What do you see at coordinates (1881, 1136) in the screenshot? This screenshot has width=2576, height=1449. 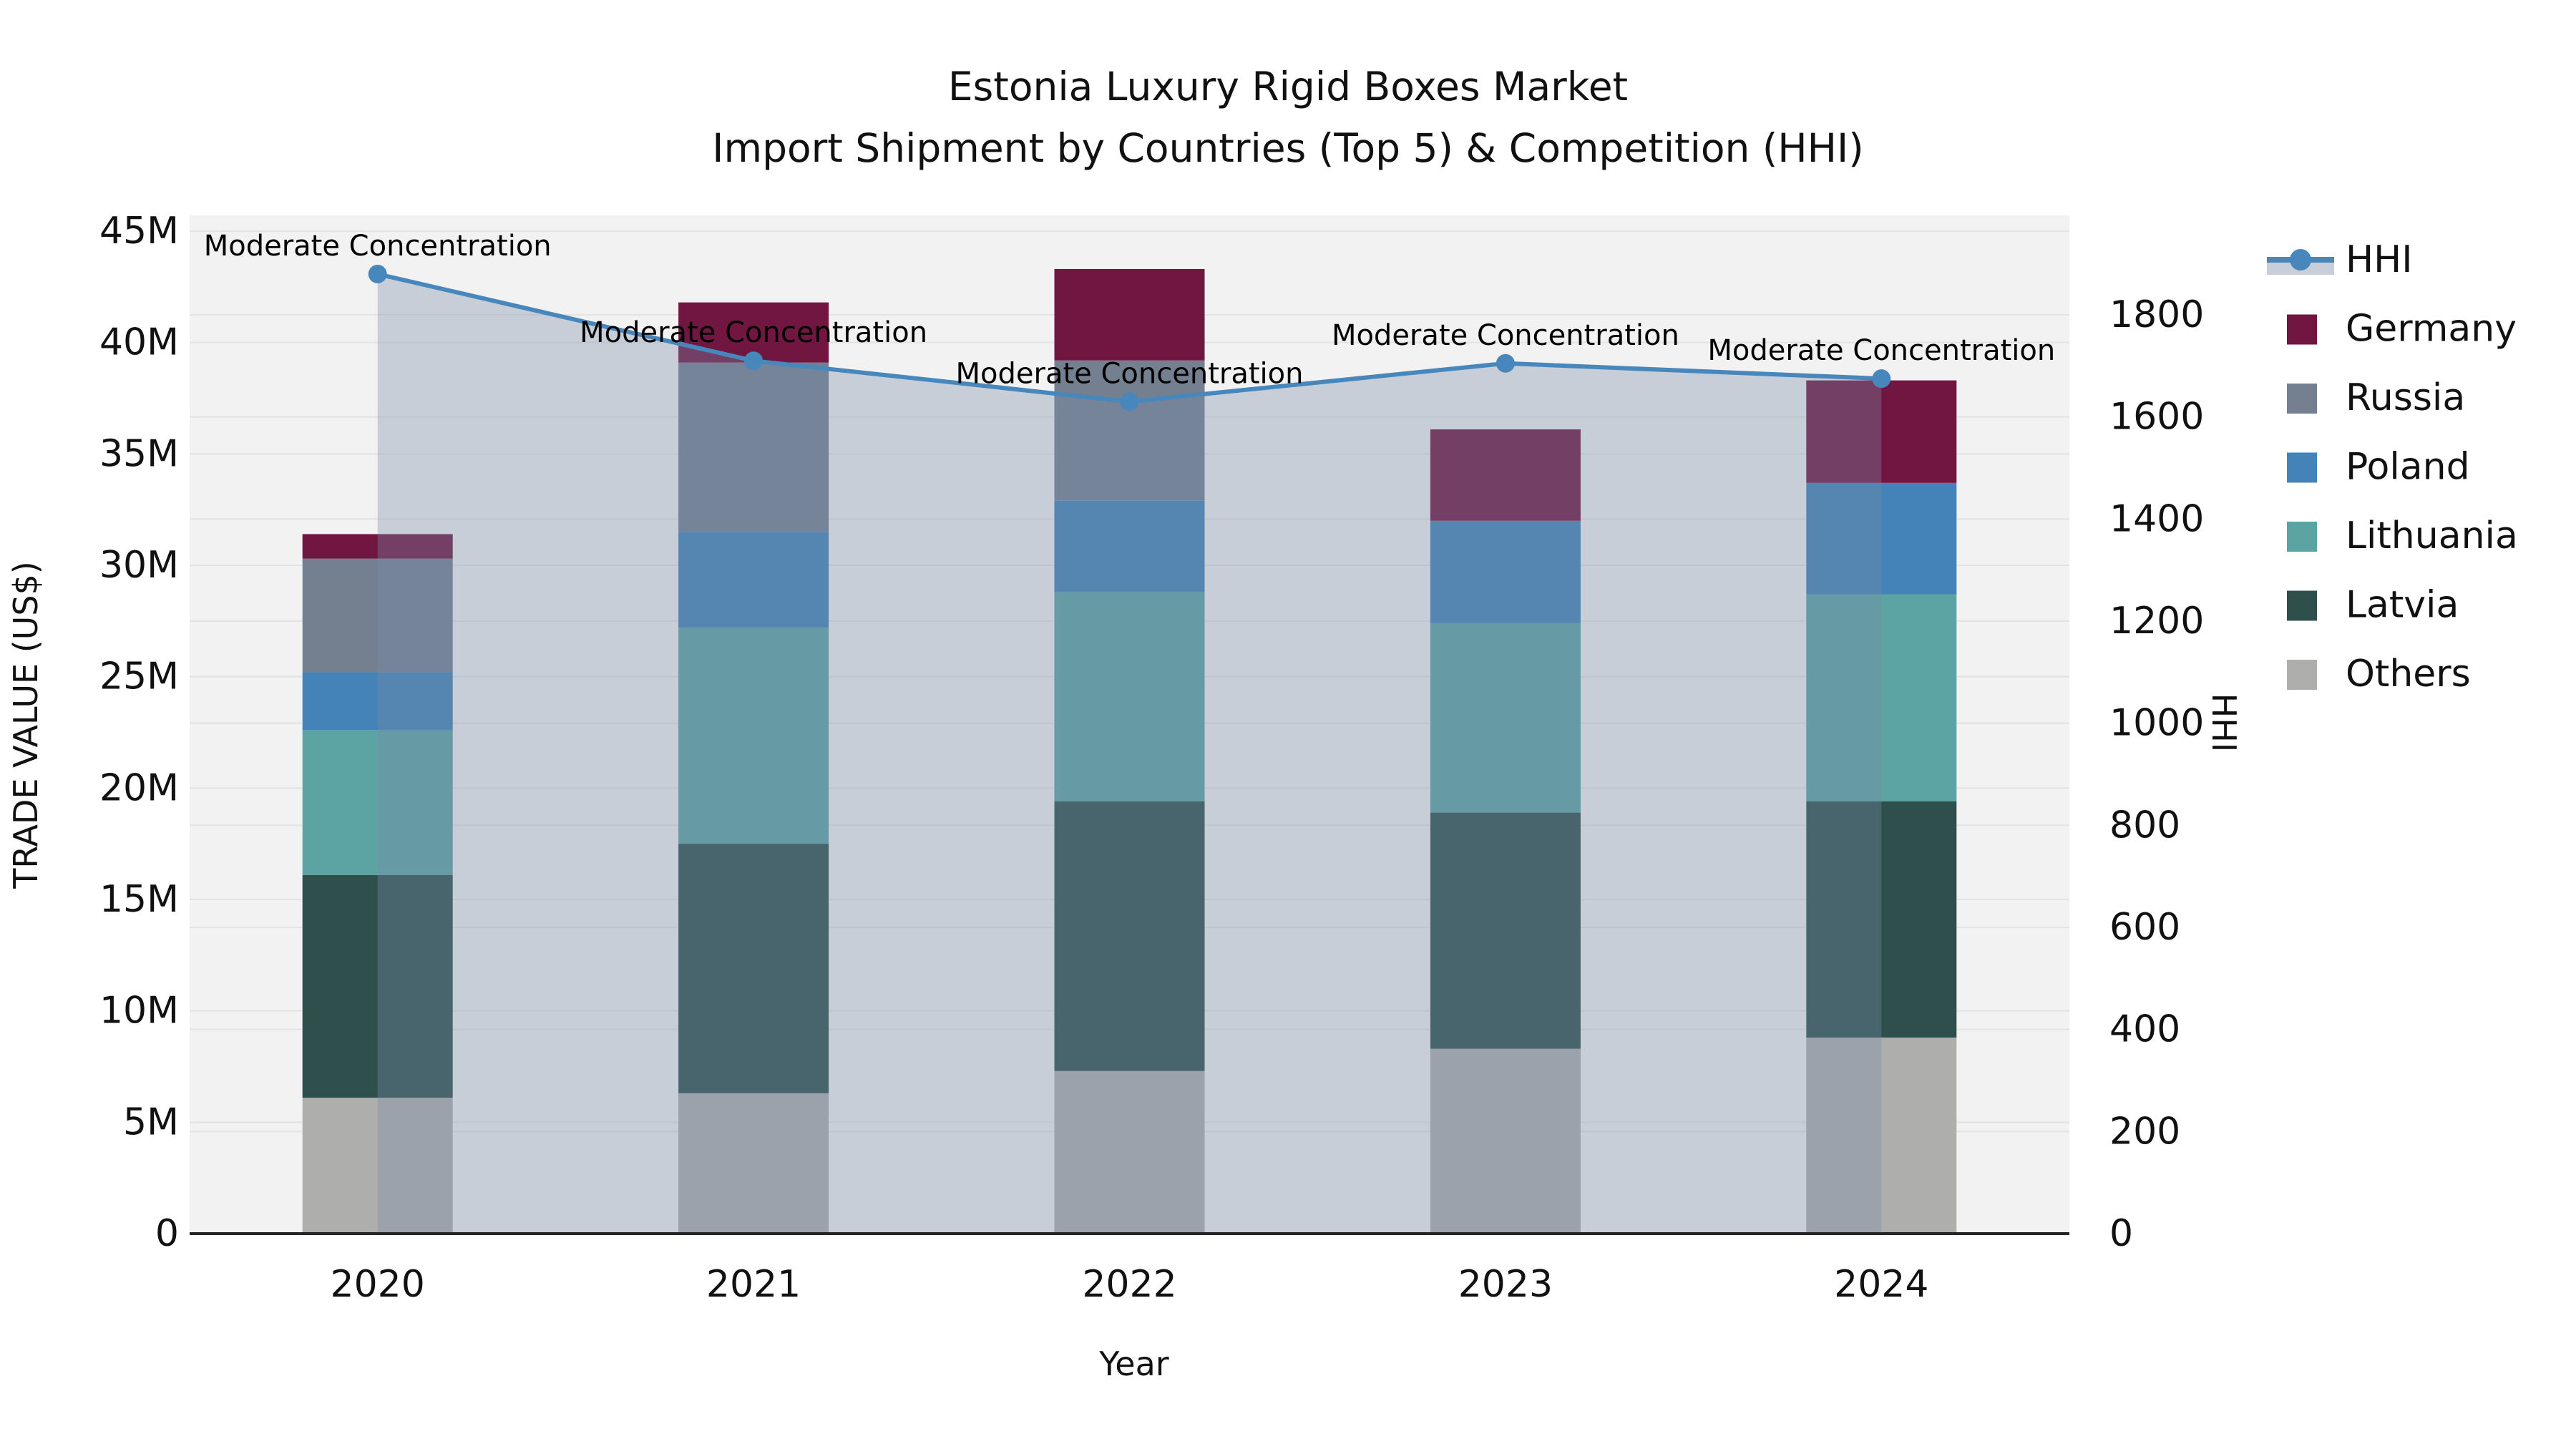 I see `bar-segment-others-2024` at bounding box center [1881, 1136].